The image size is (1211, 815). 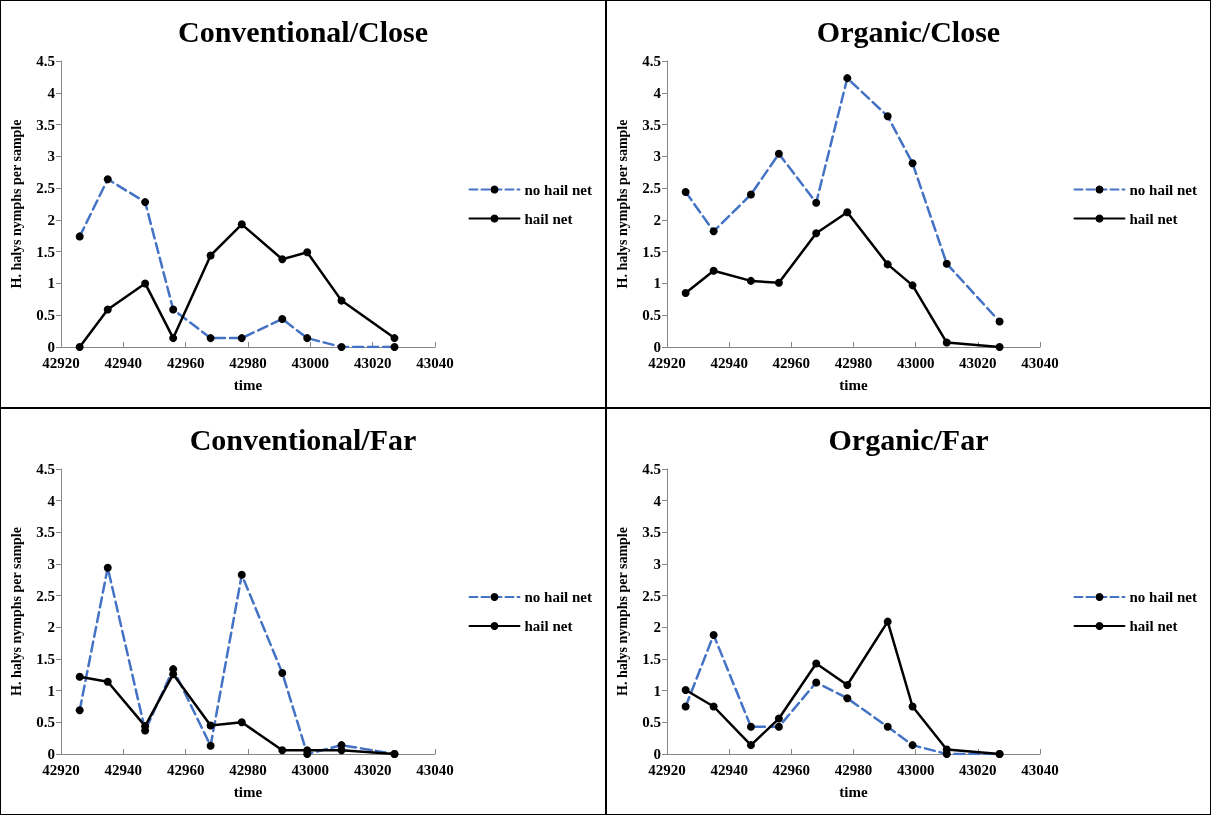 What do you see at coordinates (303, 439) in the screenshot?
I see `chart-title: Conventional/Far` at bounding box center [303, 439].